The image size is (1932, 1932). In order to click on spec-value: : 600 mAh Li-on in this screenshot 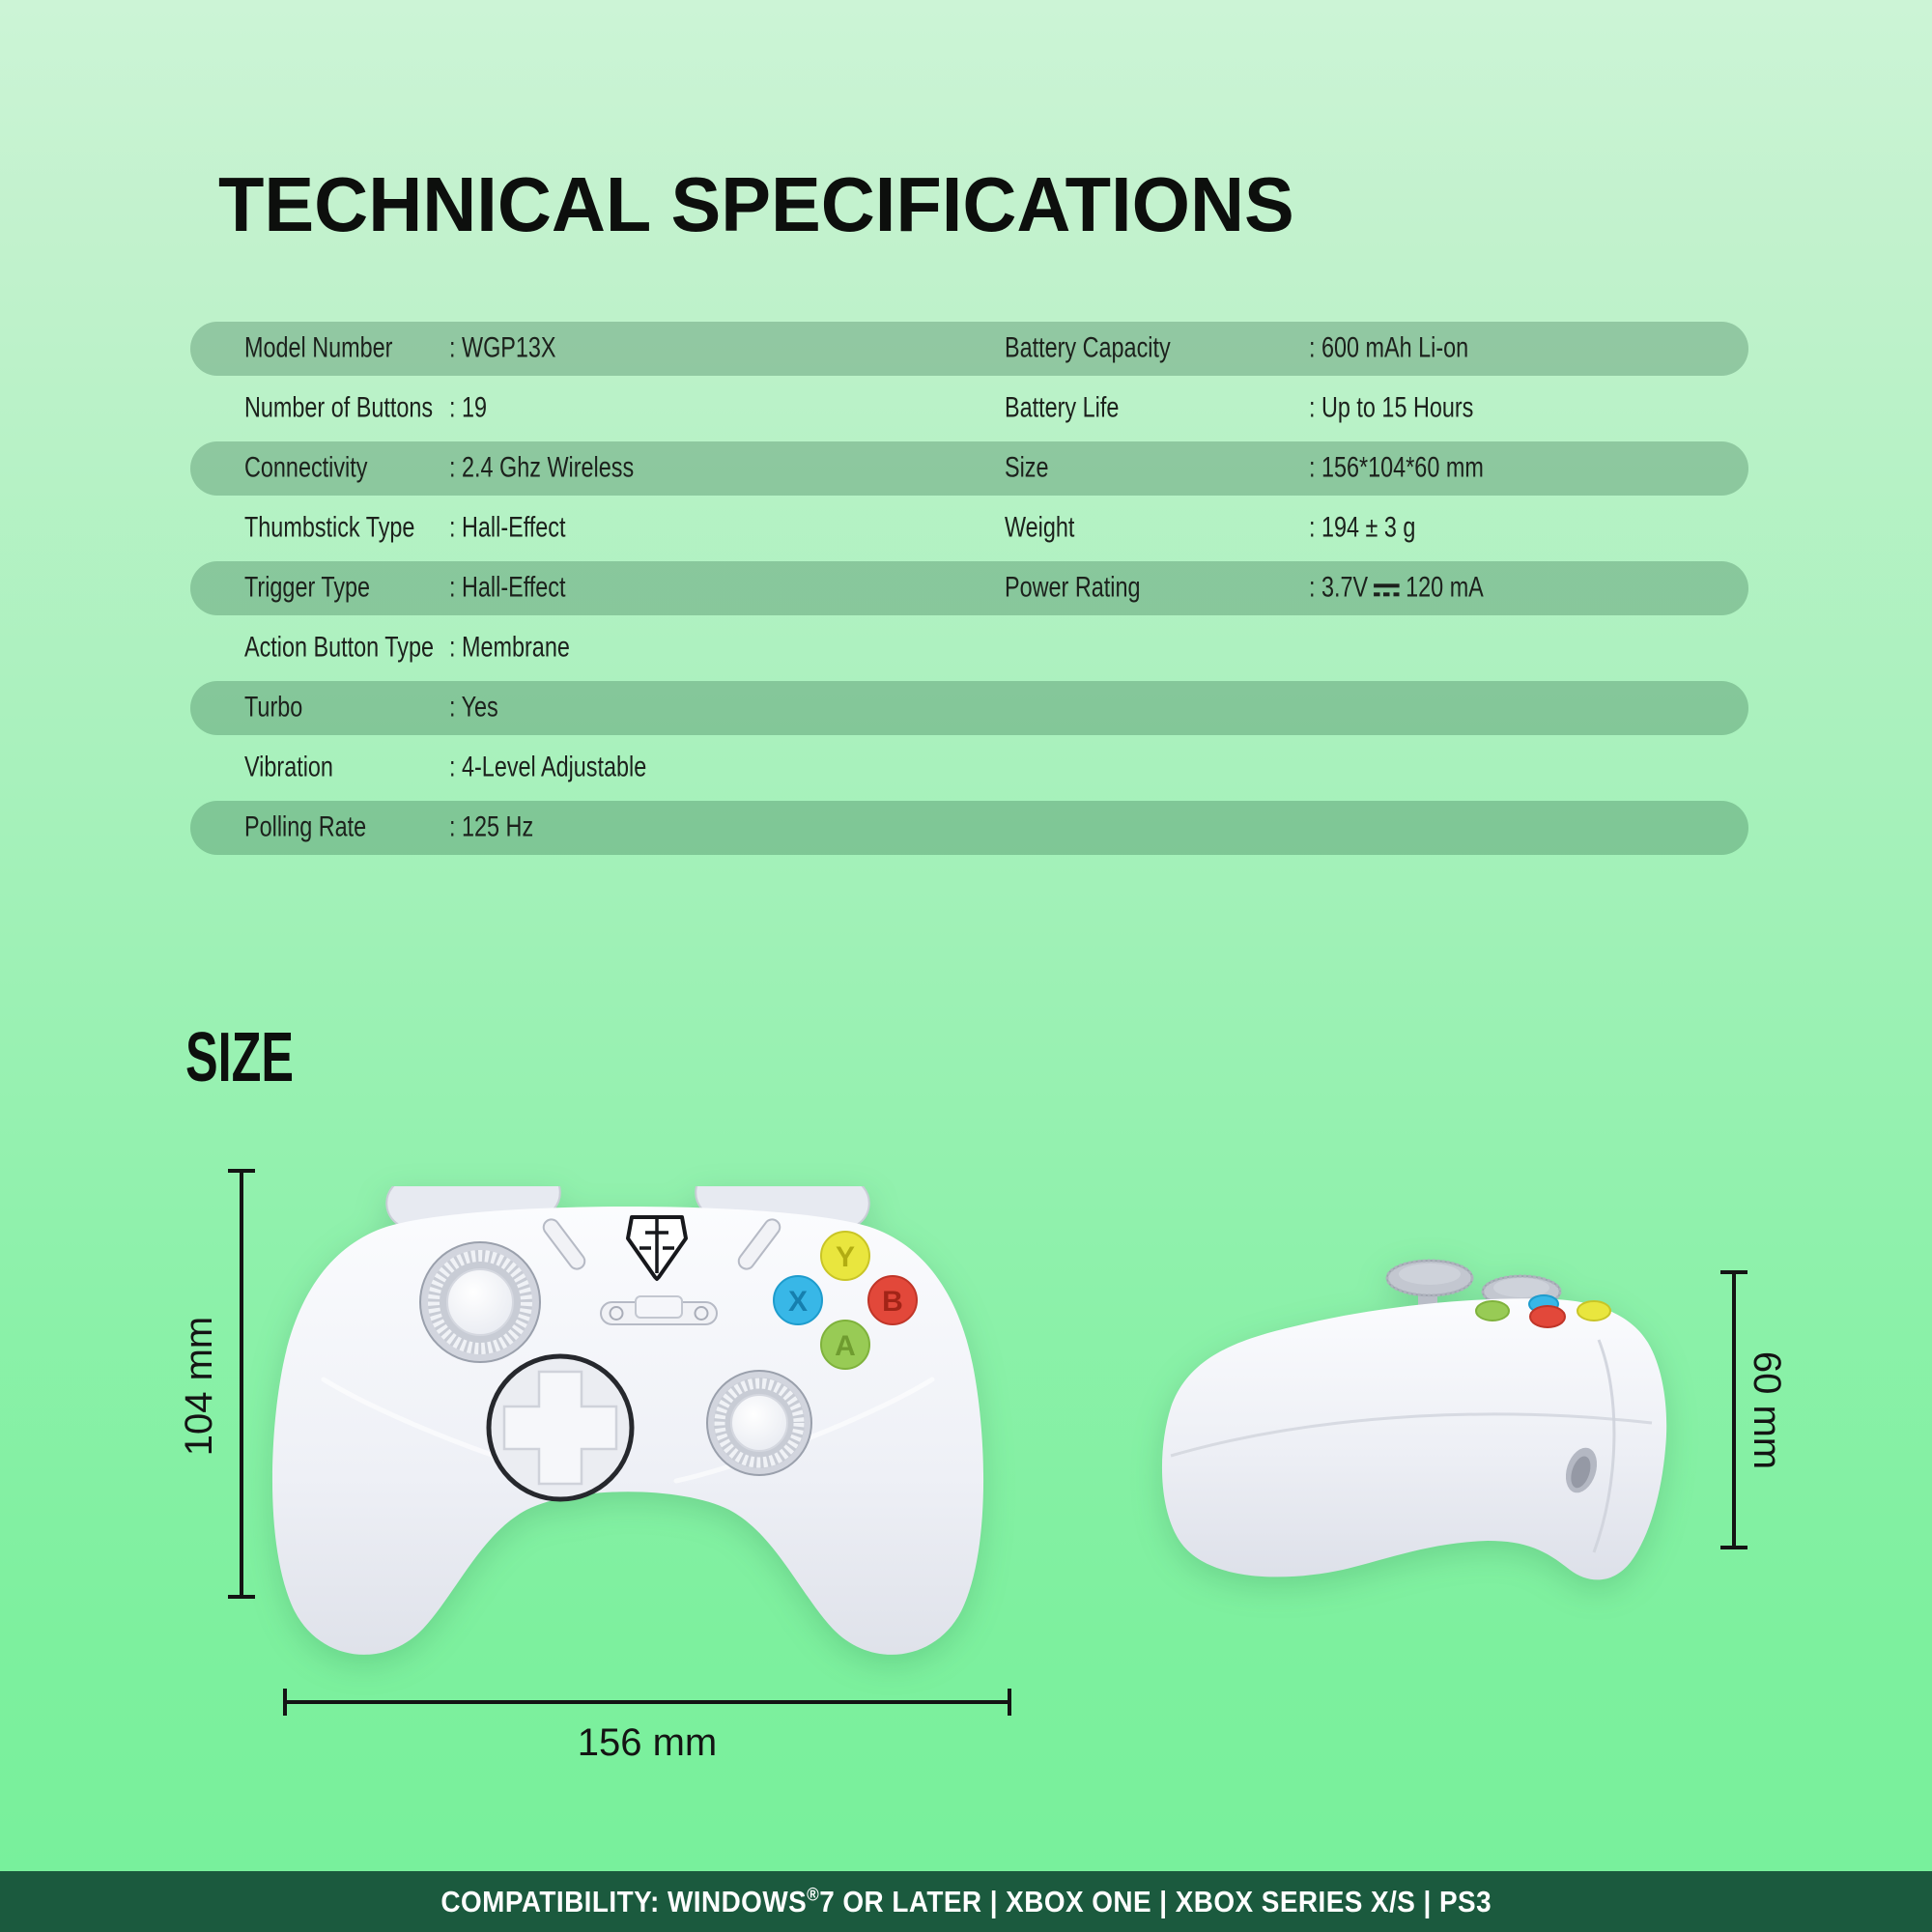, I will do `click(1389, 347)`.